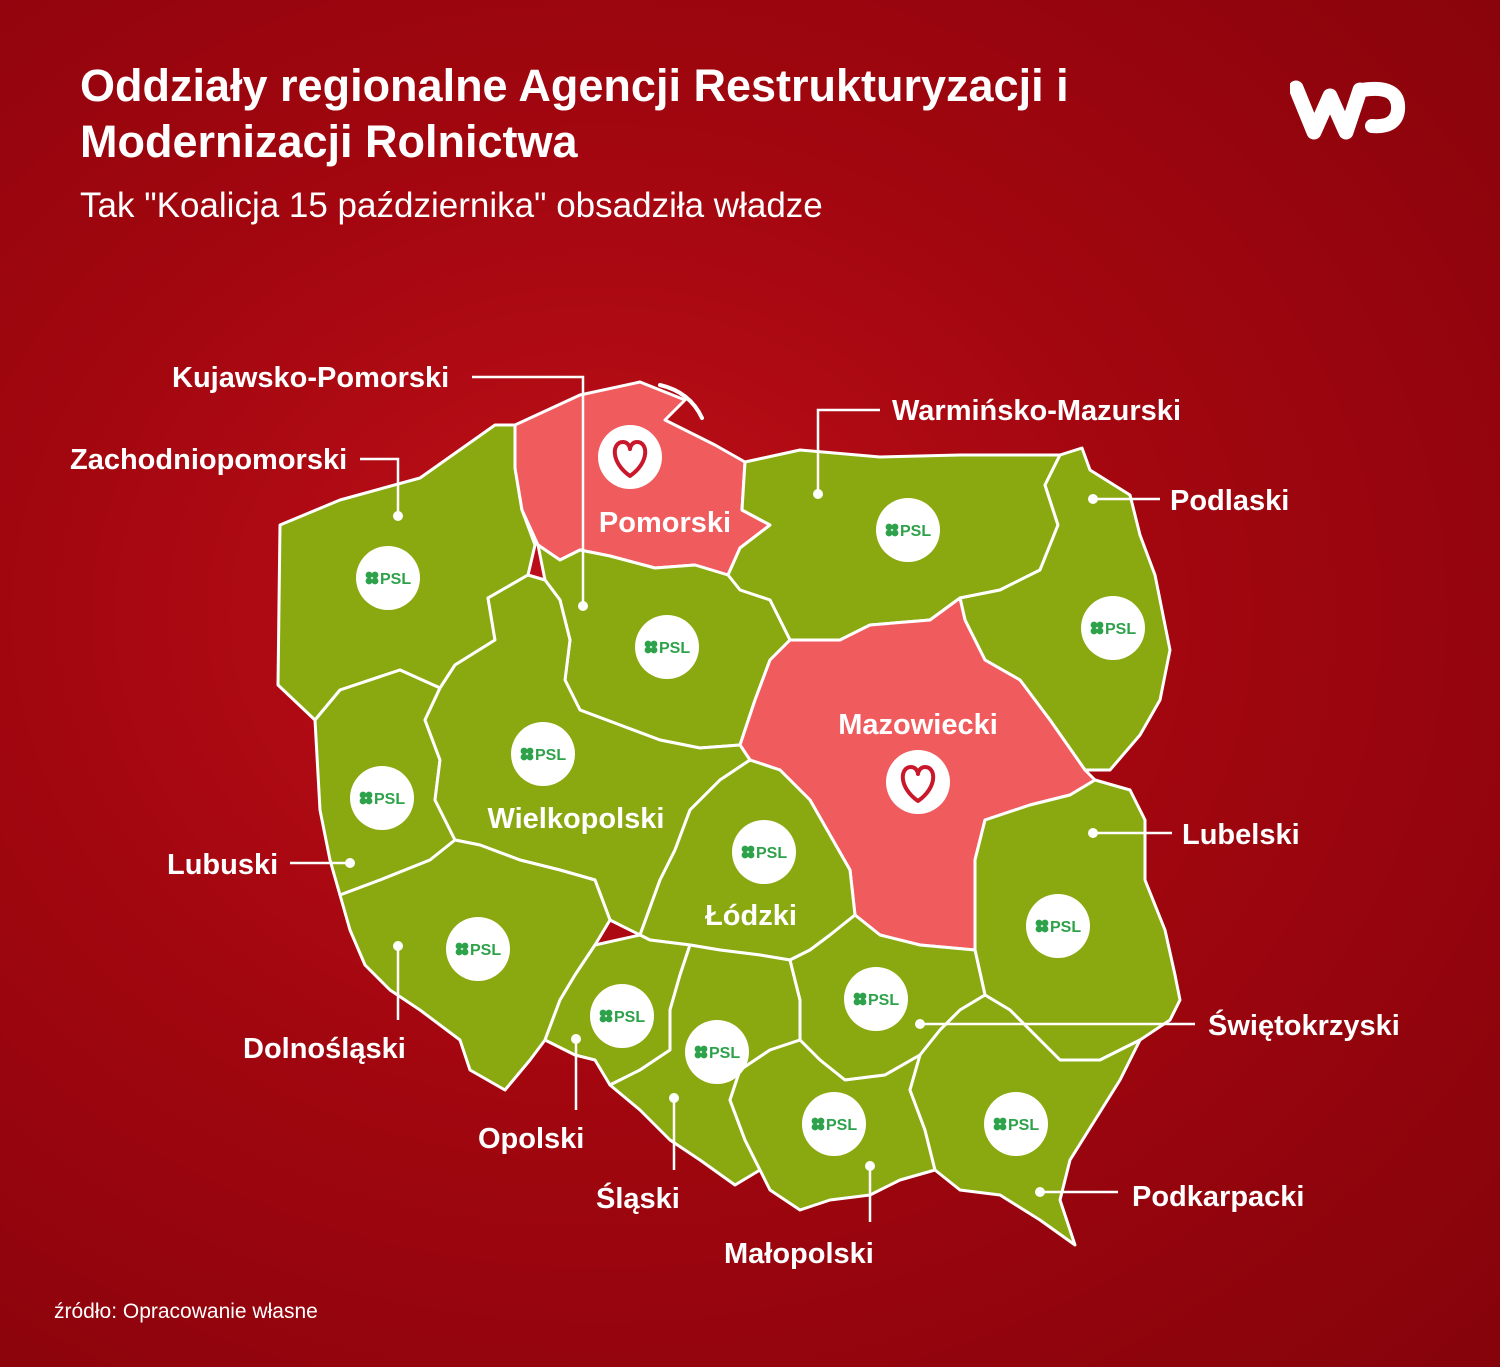 This screenshot has height=1367, width=1500. I want to click on region-label-podlaski: Podlaski, so click(1229, 501).